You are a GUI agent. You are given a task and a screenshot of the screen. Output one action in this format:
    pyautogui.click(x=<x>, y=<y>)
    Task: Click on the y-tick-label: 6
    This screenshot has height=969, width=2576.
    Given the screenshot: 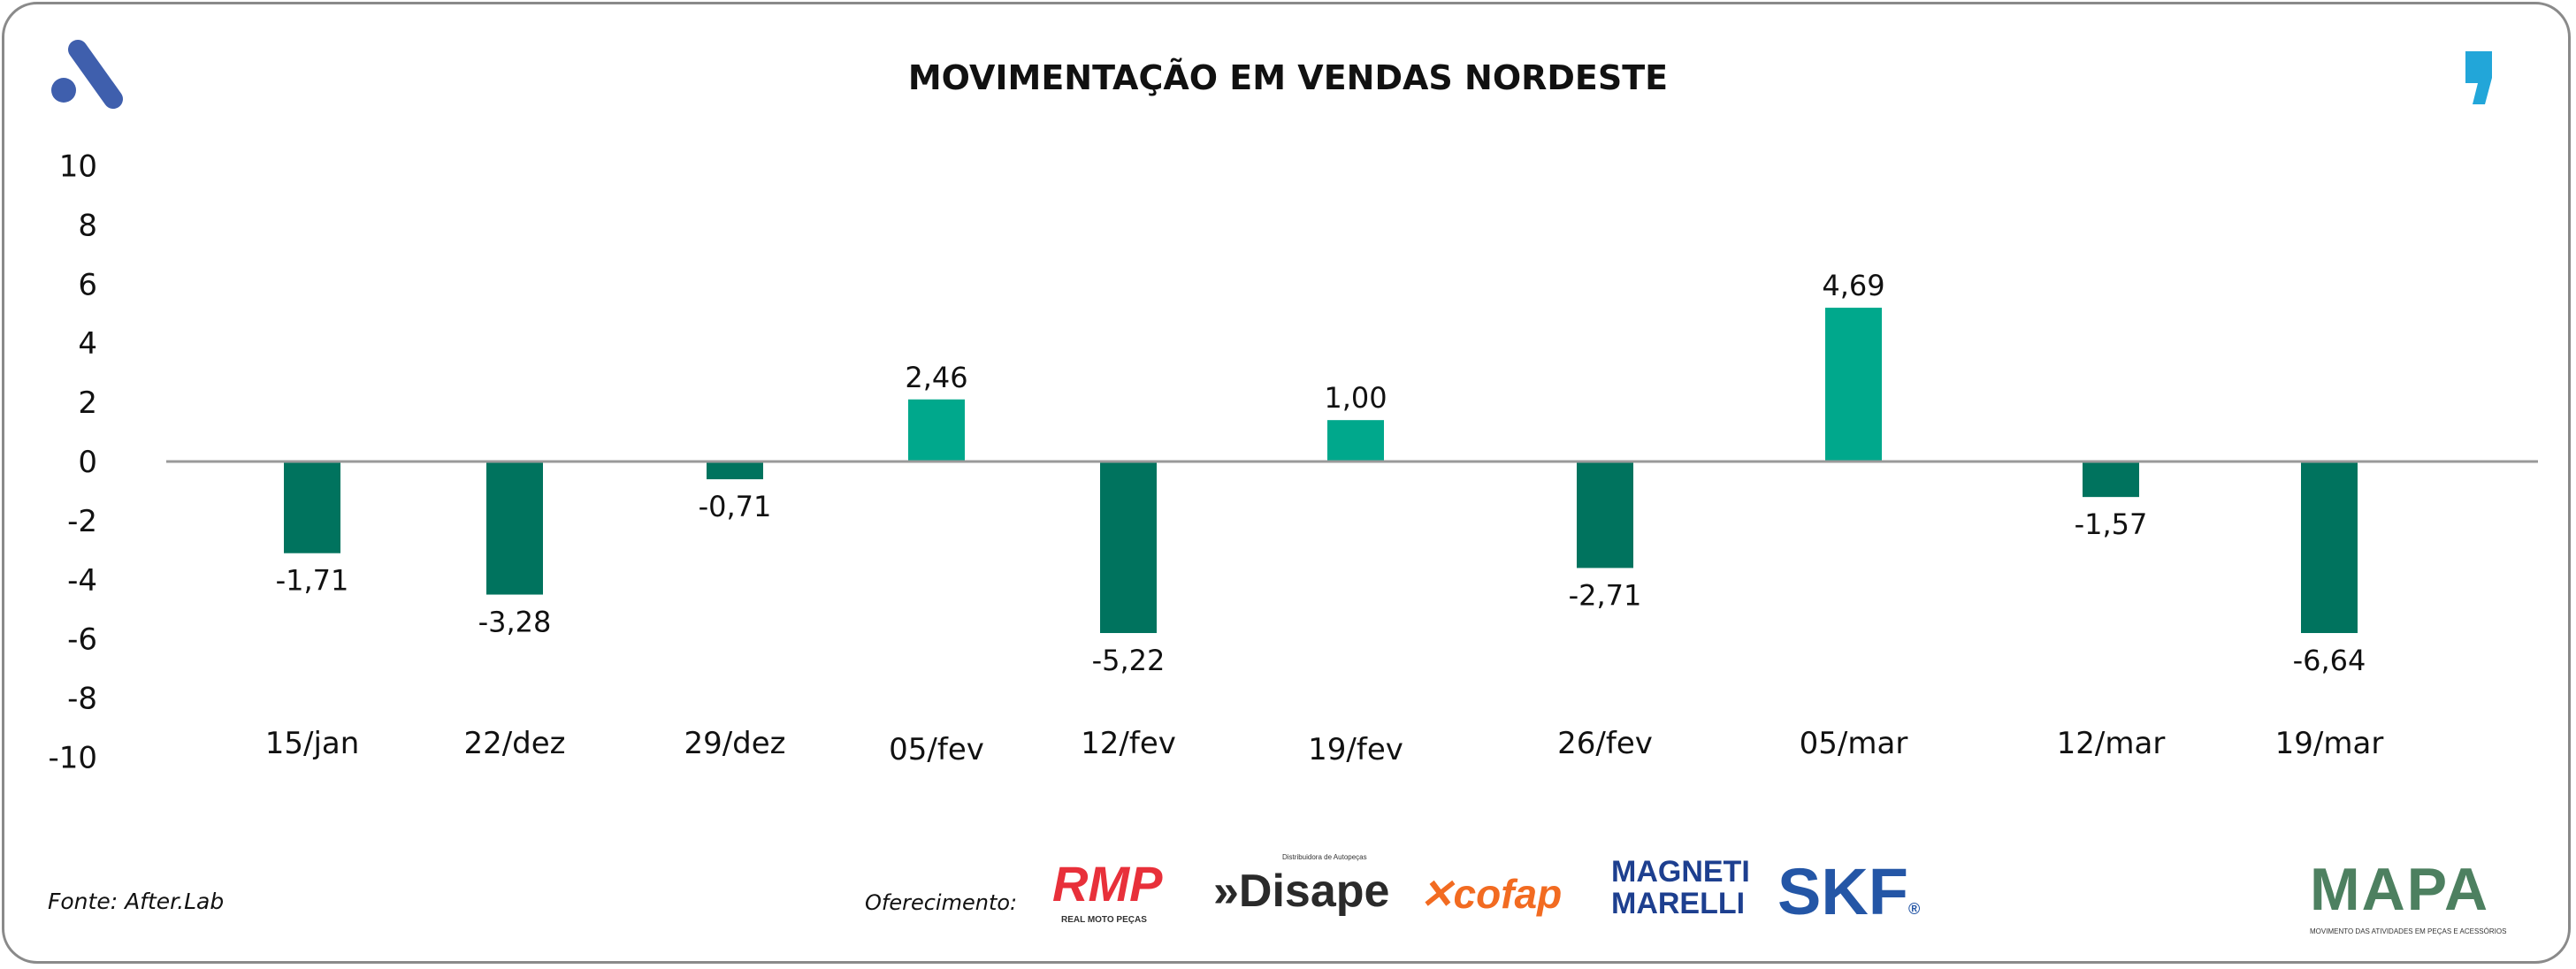 What is the action you would take?
    pyautogui.click(x=87, y=284)
    